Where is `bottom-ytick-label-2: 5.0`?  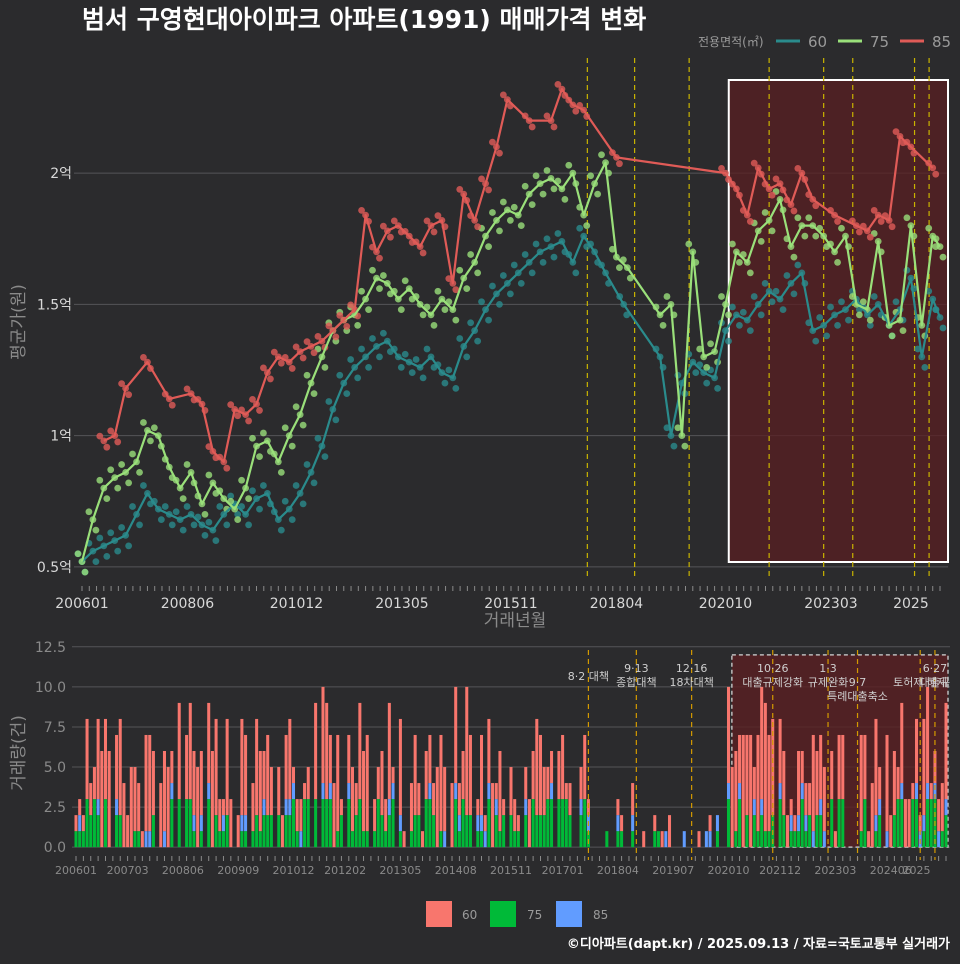
bottom-ytick-label-2: 5.0 is located at coordinates (55, 768).